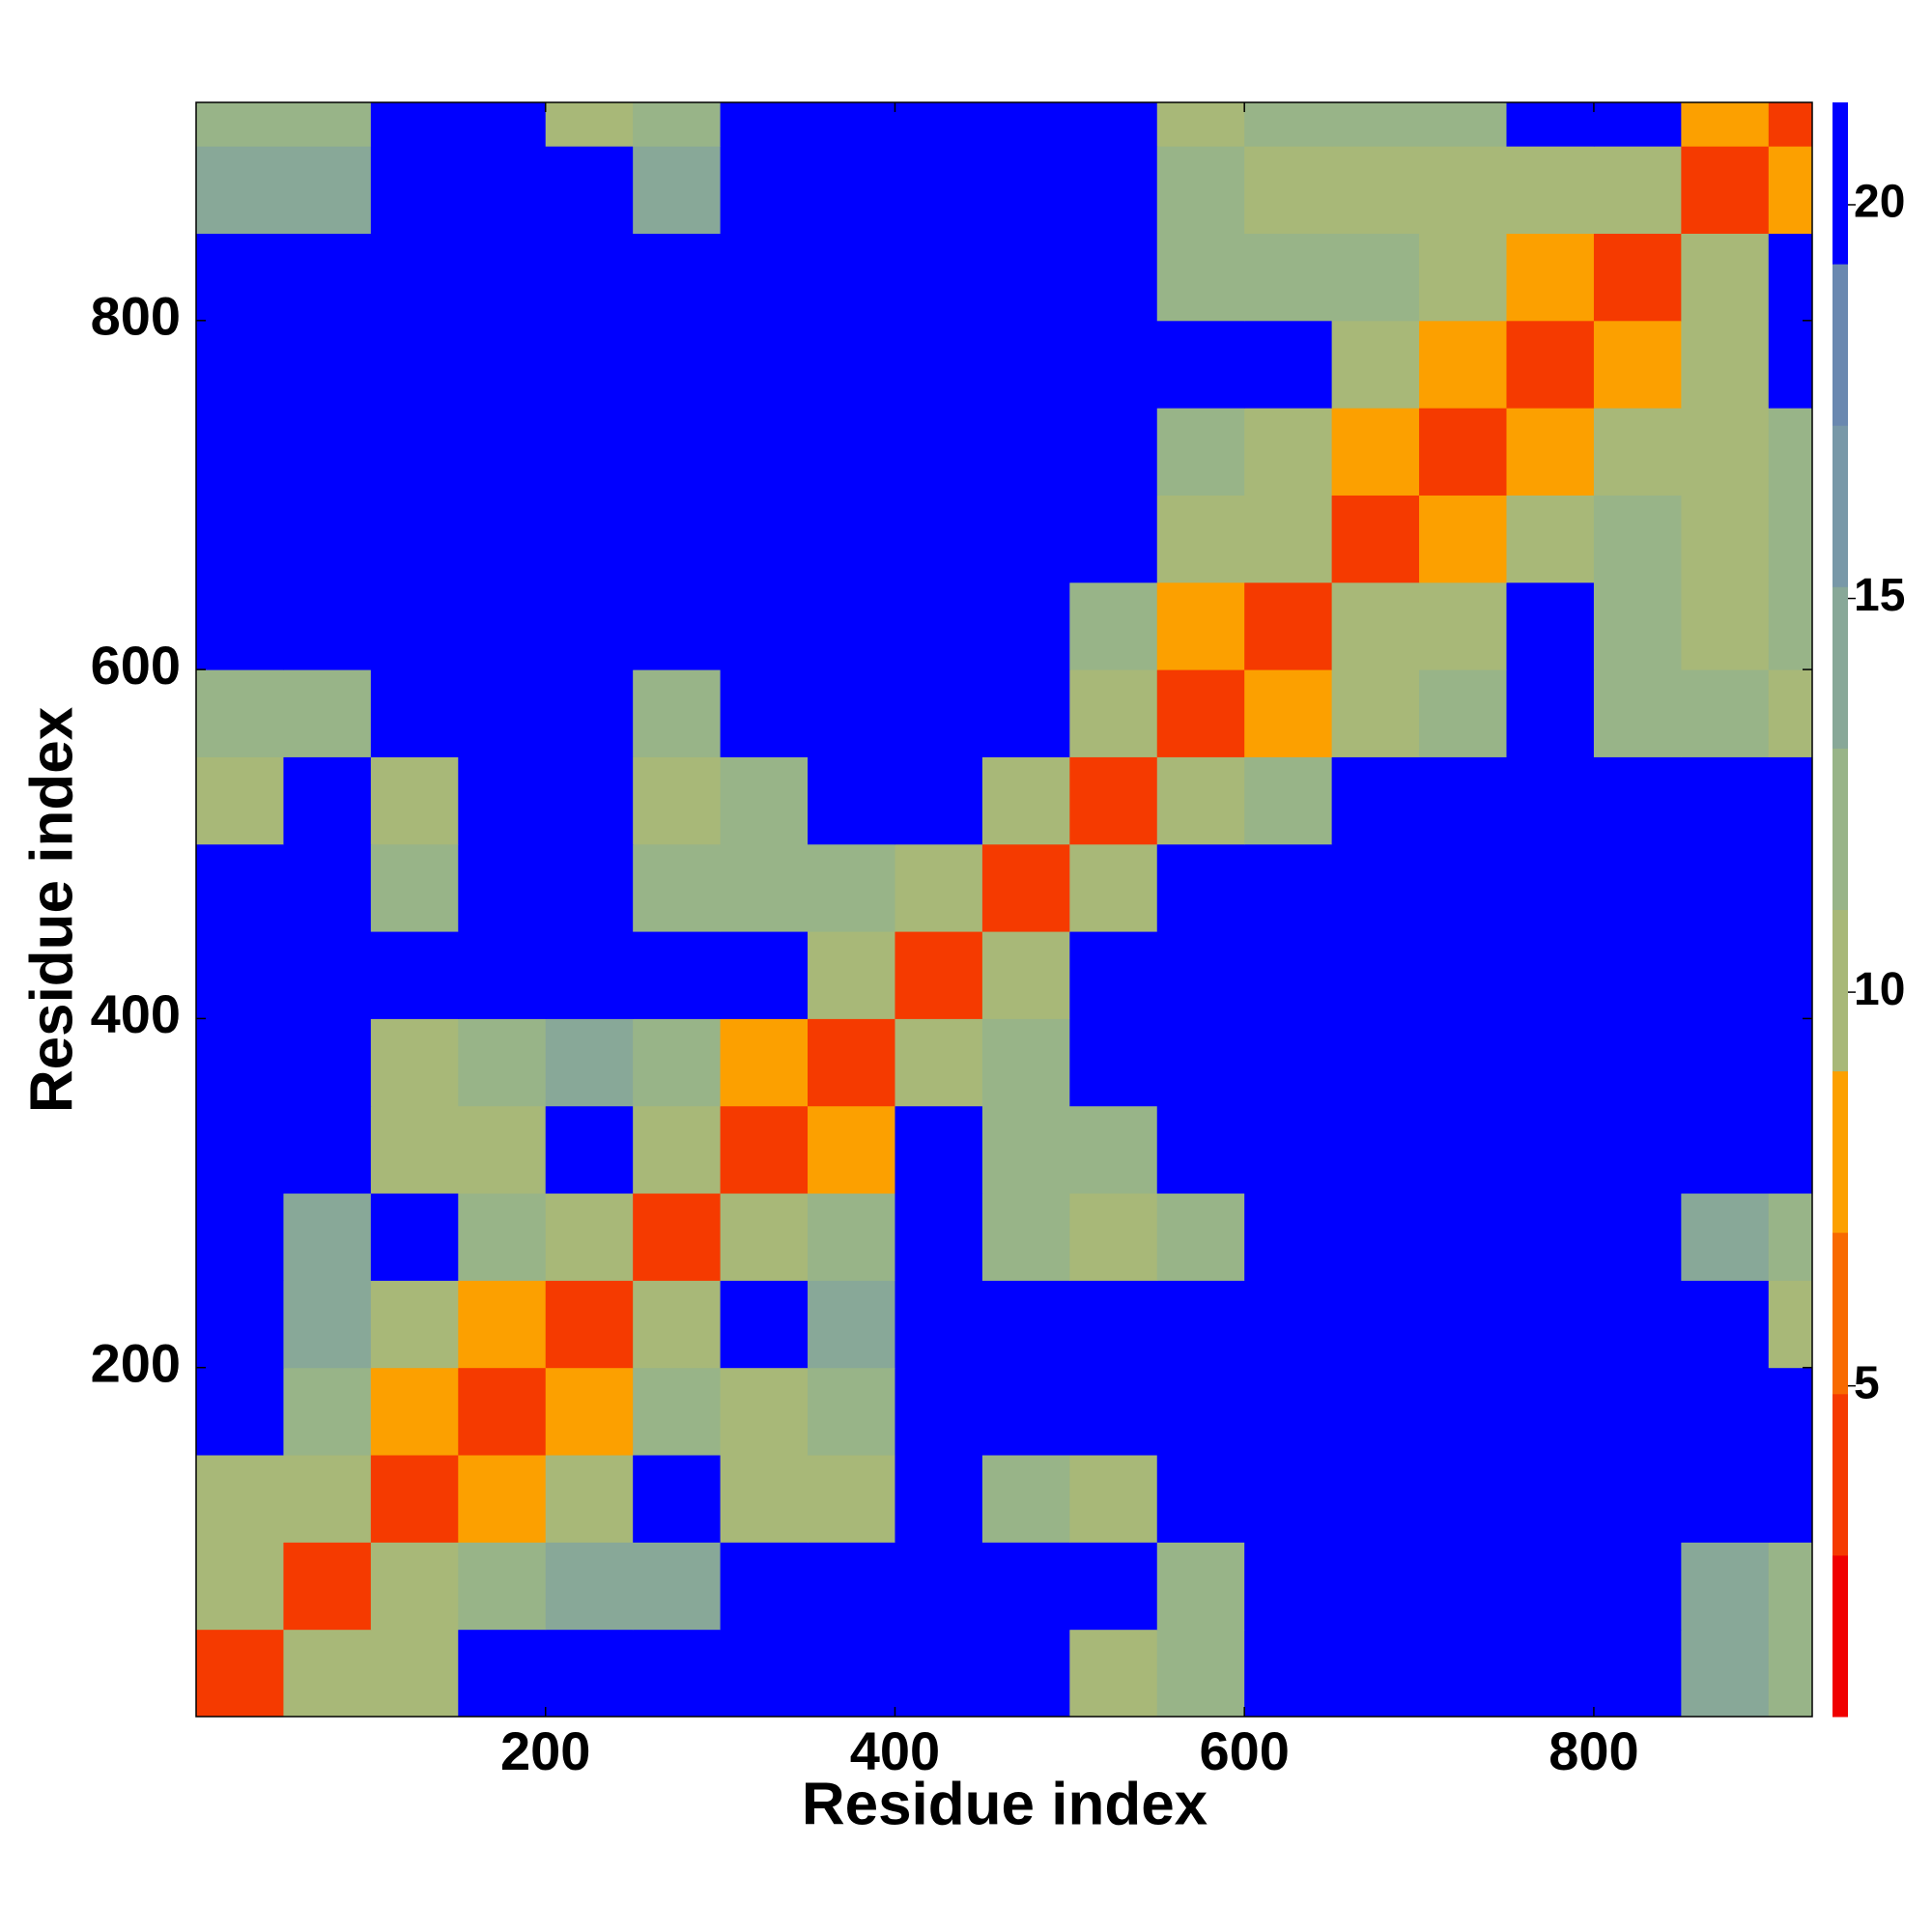 This screenshot has height=1932, width=1932. I want to click on y-axis-title: Residue index, so click(51, 909).